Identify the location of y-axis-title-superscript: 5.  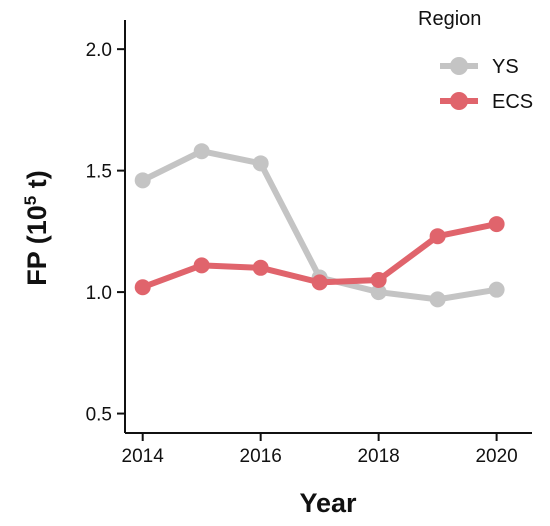
(30, 200).